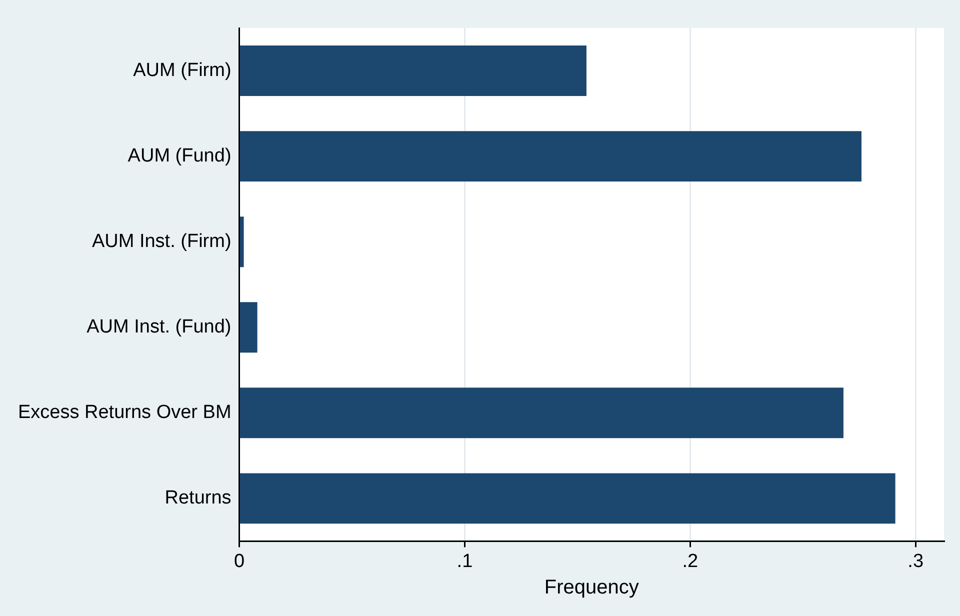 This screenshot has width=960, height=616. What do you see at coordinates (464, 561) in the screenshot?
I see `x-tick-label: .1` at bounding box center [464, 561].